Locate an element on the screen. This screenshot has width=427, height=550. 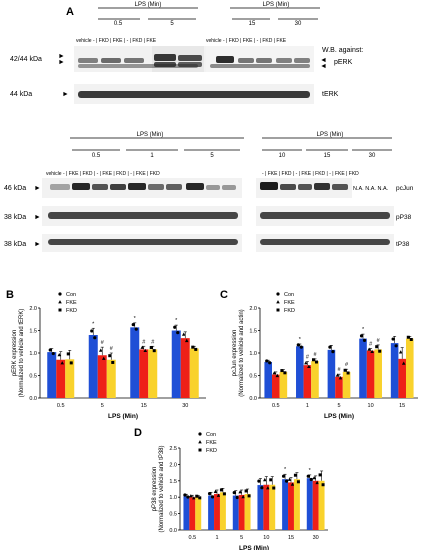
y-axis-label: pERK expression is located at coordinates (15, 353).